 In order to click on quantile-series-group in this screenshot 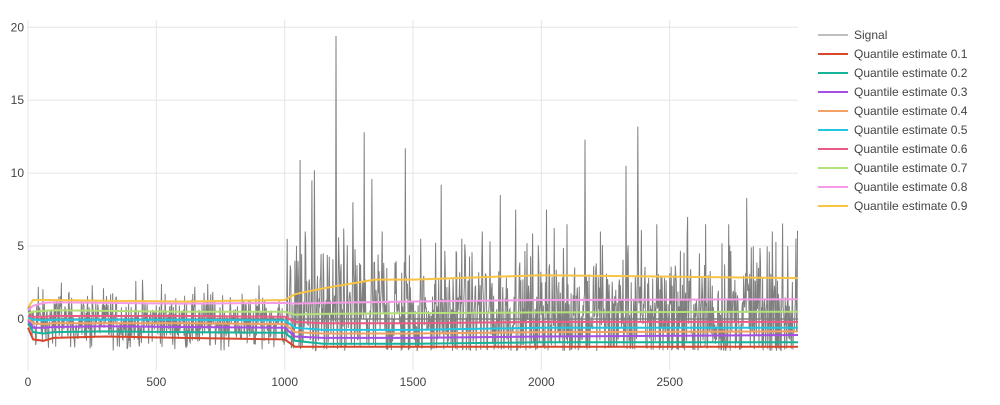, I will do `click(413, 311)`.